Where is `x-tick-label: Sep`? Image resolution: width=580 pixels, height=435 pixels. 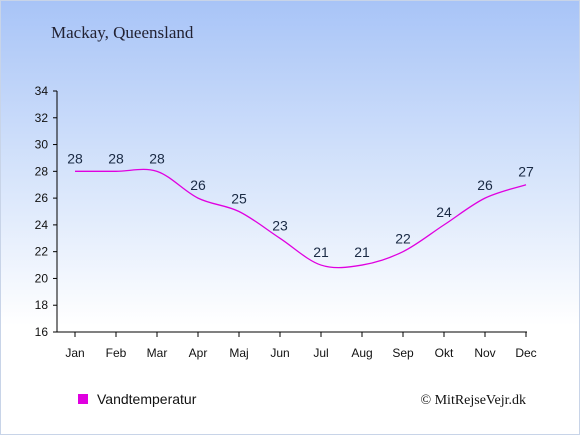 x-tick-label: Sep is located at coordinates (403, 353).